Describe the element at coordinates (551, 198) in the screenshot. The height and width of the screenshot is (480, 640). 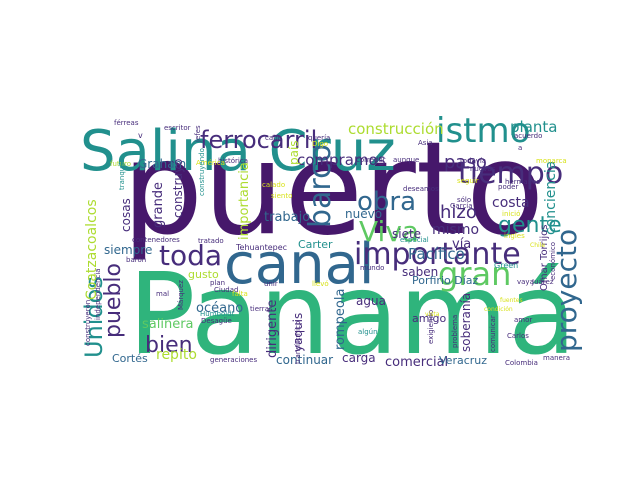
I see `word-23: conciencia` at that location.